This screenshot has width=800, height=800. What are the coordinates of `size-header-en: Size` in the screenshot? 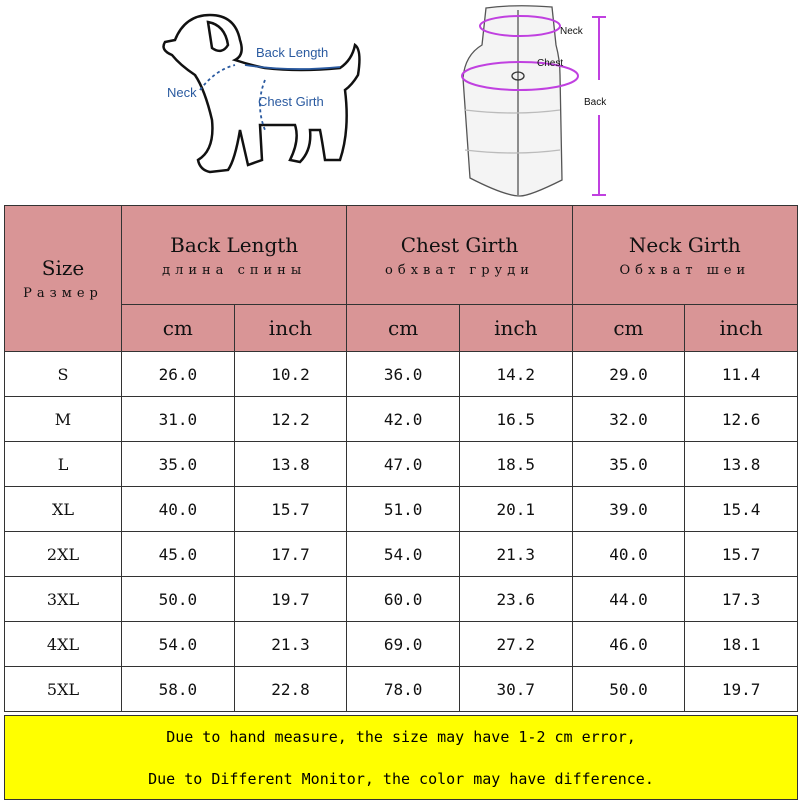 It's located at (63, 268).